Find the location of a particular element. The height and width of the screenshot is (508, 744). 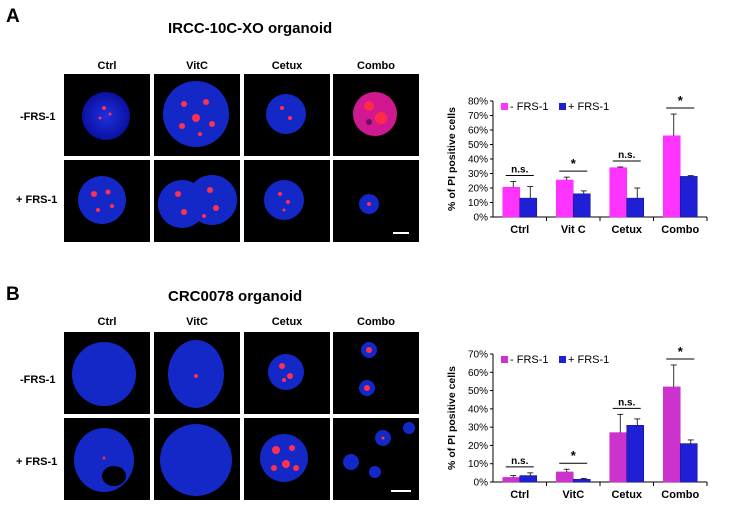

panel-b-col-cetux: Cetux is located at coordinates (287, 322).